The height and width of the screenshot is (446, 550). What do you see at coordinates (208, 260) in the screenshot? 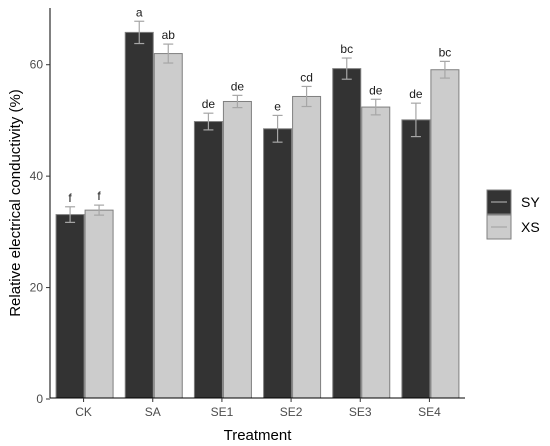
I see `bar-sy-se1` at bounding box center [208, 260].